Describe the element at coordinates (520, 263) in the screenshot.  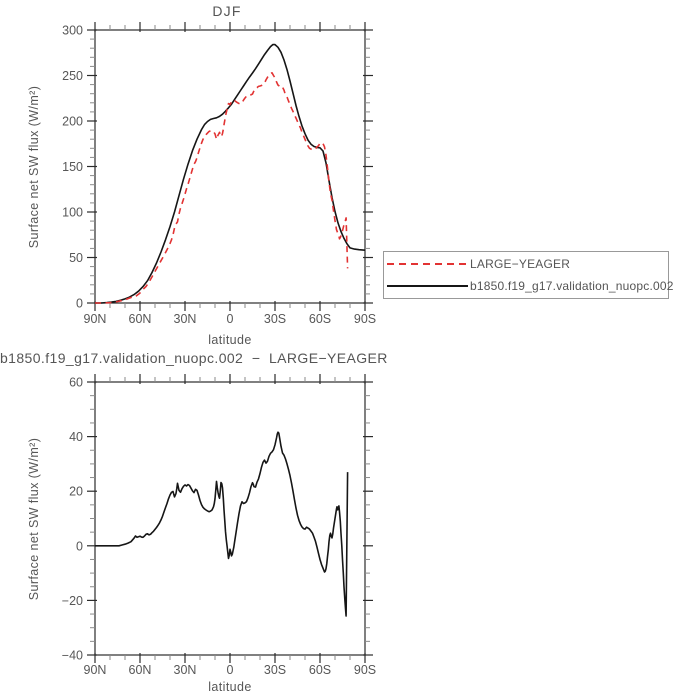
I see `legend-label-obs: LARGE−YEAGER` at that location.